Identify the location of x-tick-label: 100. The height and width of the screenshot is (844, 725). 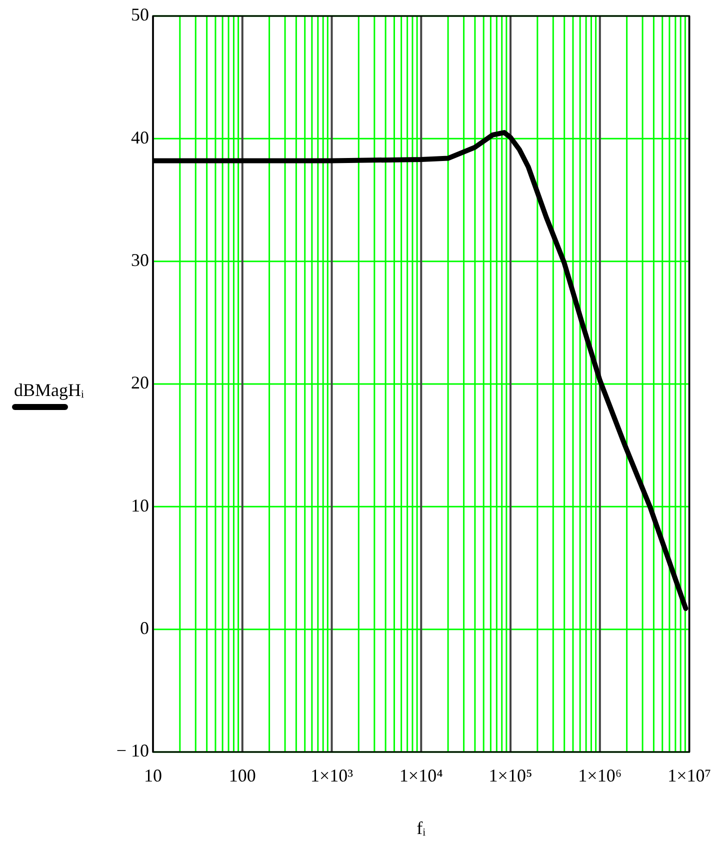
(242, 776).